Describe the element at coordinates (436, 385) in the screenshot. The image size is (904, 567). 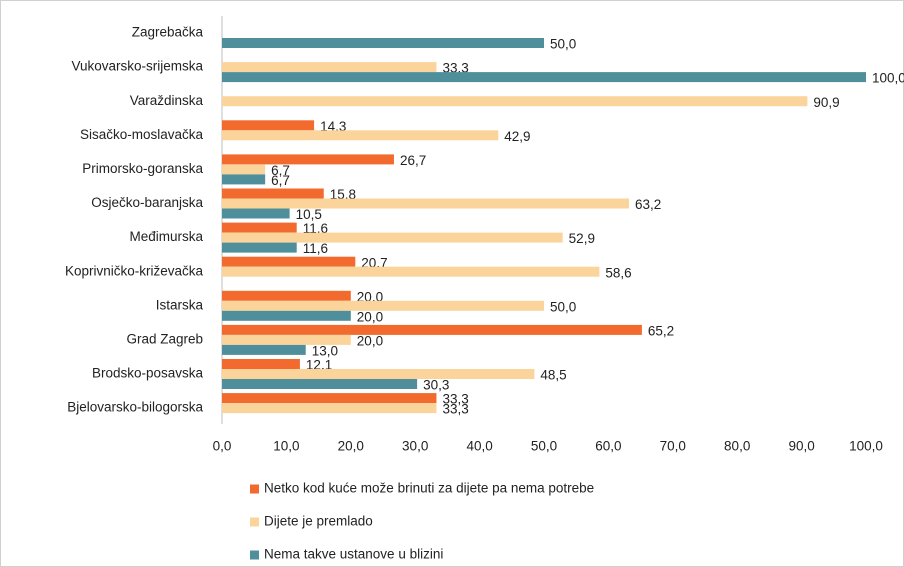
I see `value-label: 30,3` at that location.